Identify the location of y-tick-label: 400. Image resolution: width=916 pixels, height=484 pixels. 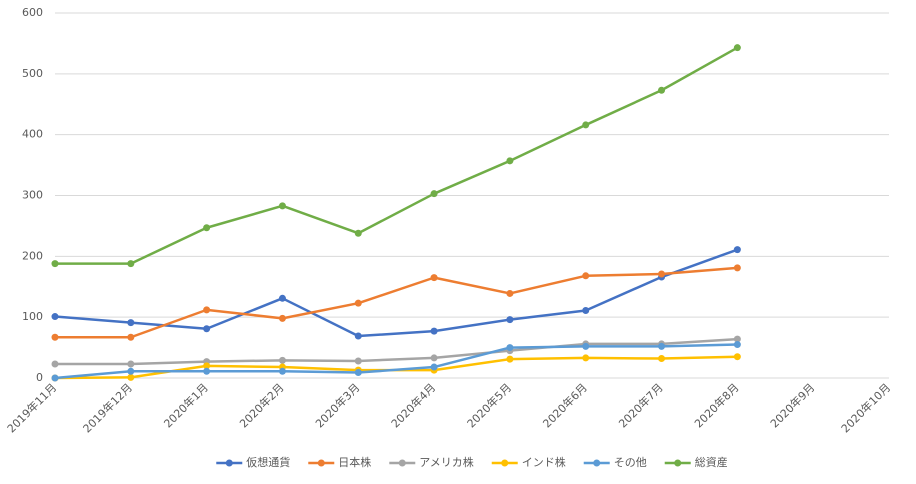
(32, 134).